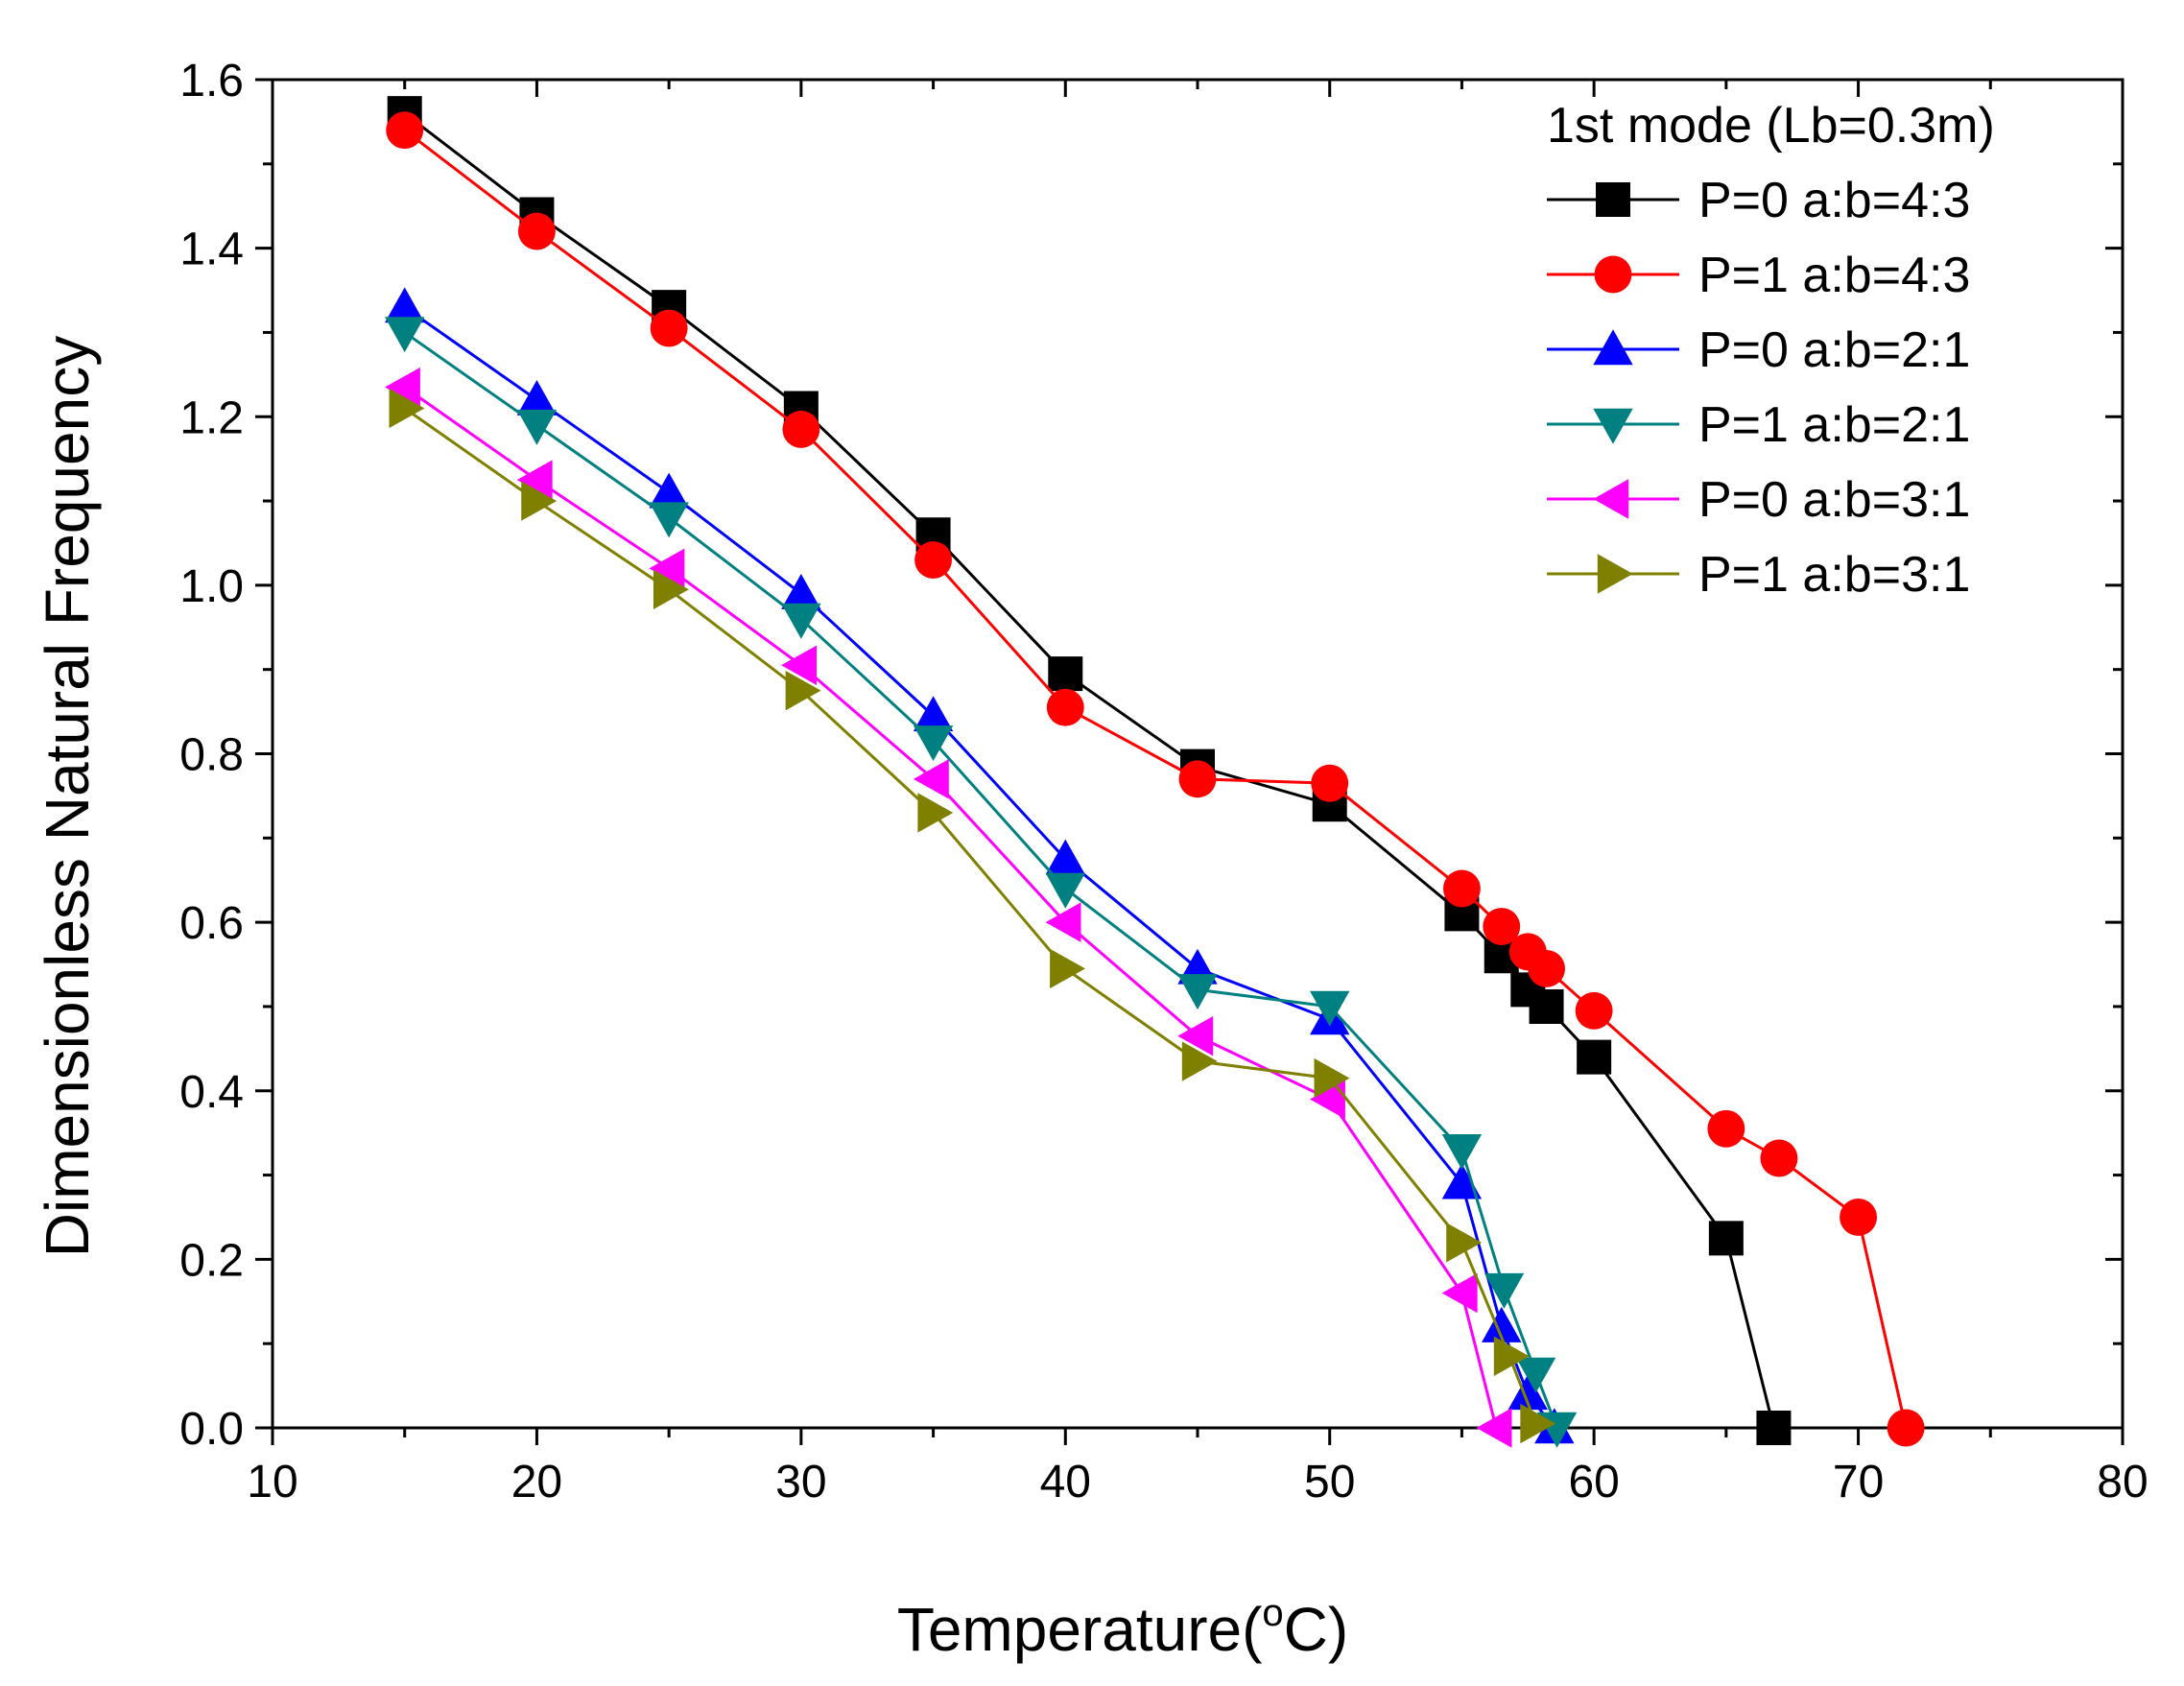 Image resolution: width=2184 pixels, height=1686 pixels. I want to click on legend-label: P=1 a:b=2:1, so click(1834, 425).